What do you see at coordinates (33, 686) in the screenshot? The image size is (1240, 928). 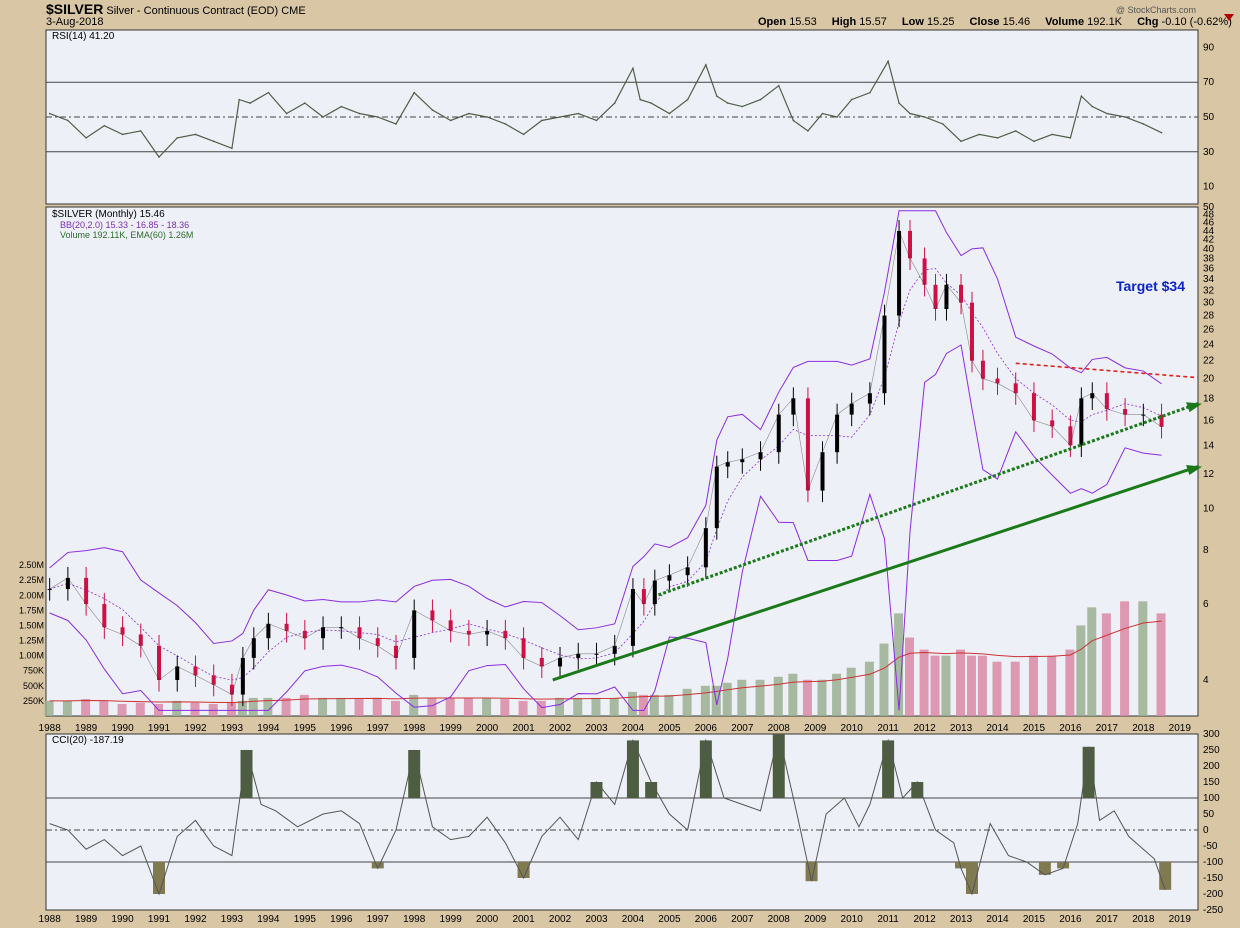 I see `volume-tick-label: 500K` at bounding box center [33, 686].